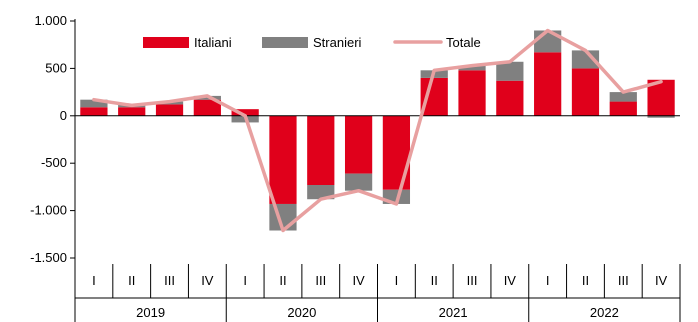 The width and height of the screenshot is (698, 322). I want to click on y-tick-label: 500, so click(56, 67).